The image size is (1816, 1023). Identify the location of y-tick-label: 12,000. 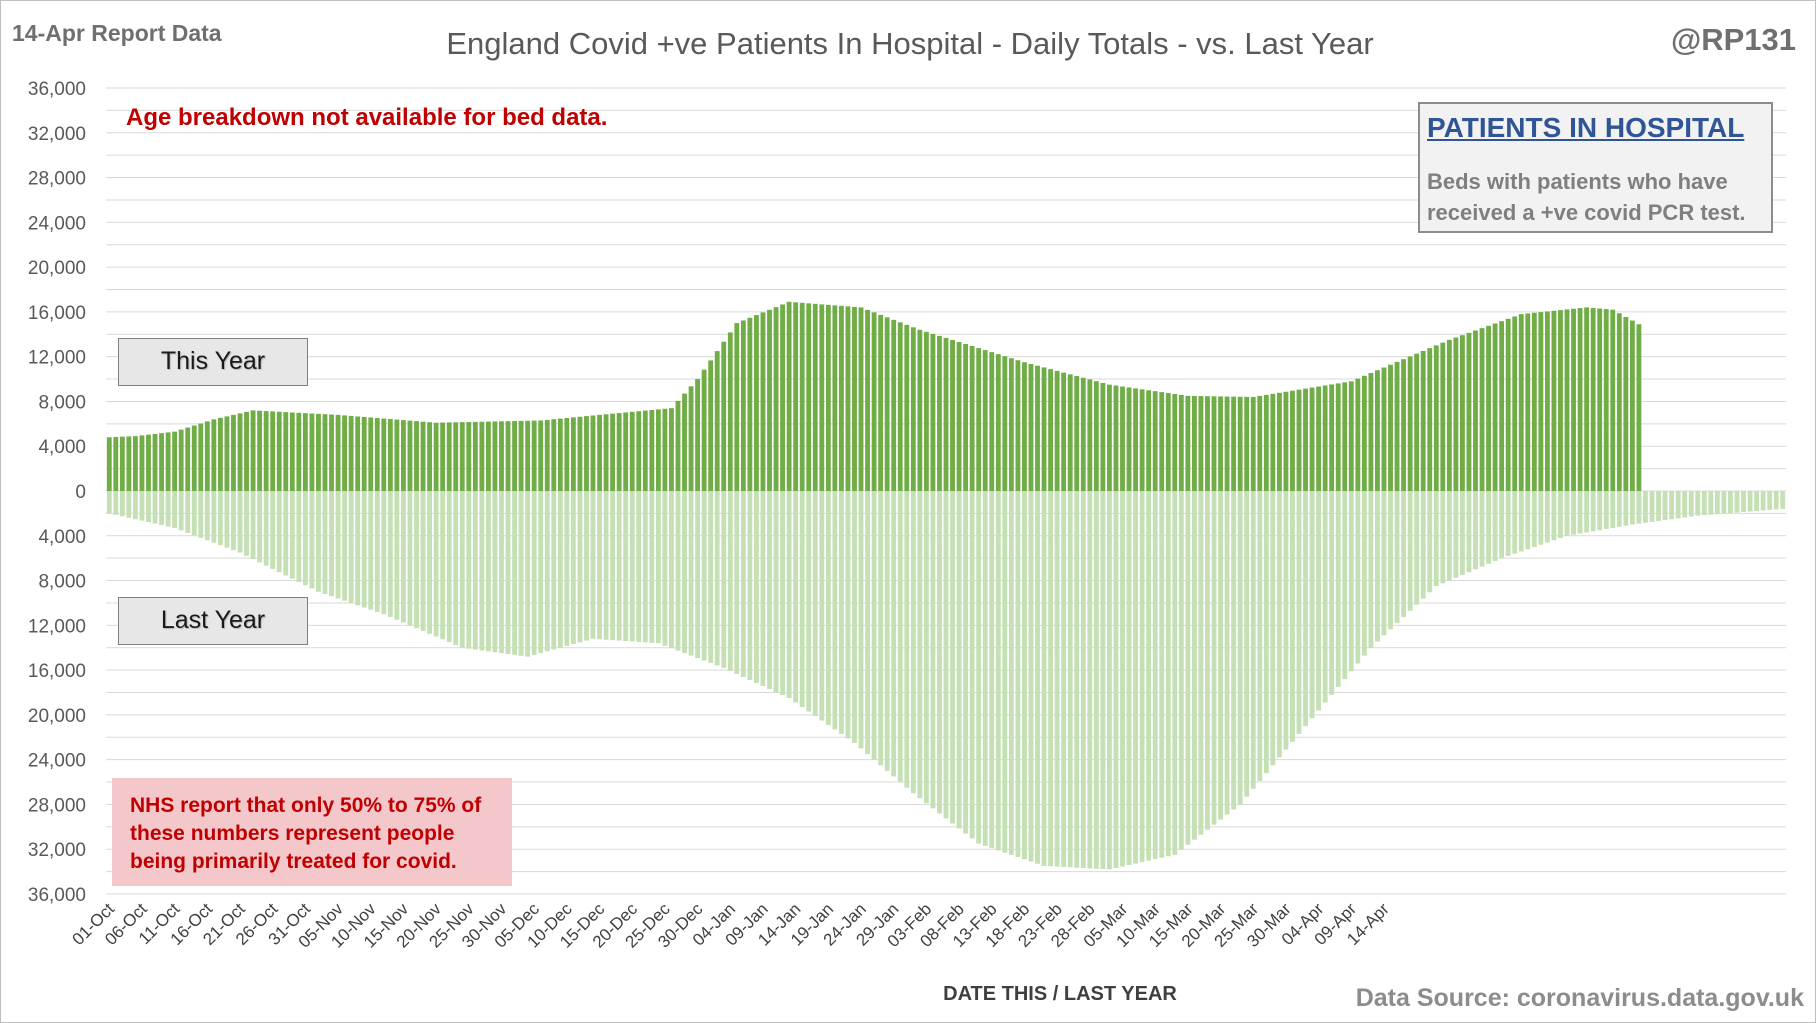
(57, 358).